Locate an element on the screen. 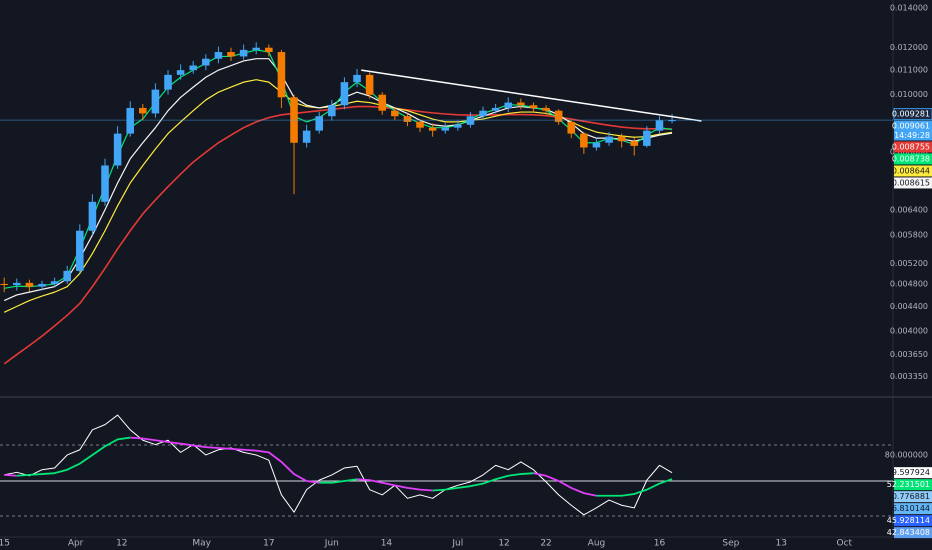 This screenshot has height=550, width=932. price-label: 0.009281 is located at coordinates (911, 113).